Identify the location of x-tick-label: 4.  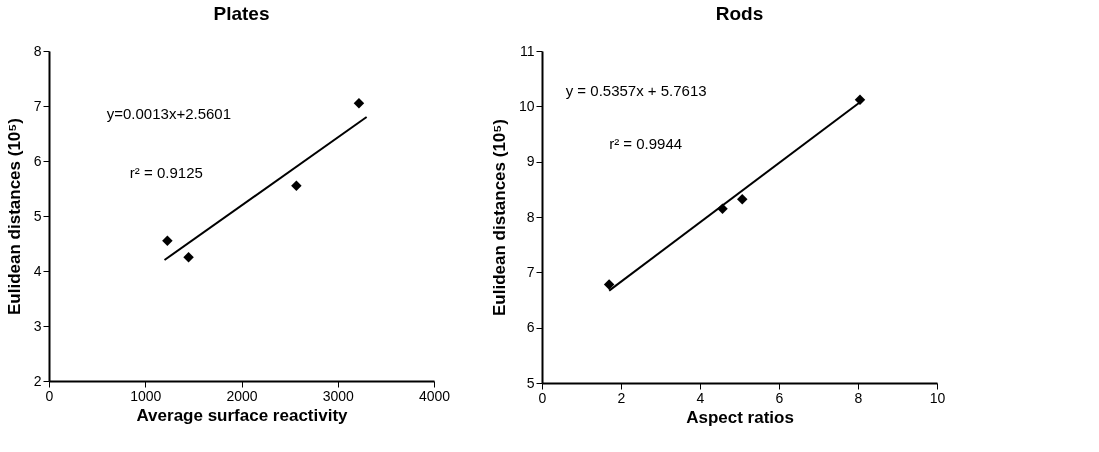
(700, 397).